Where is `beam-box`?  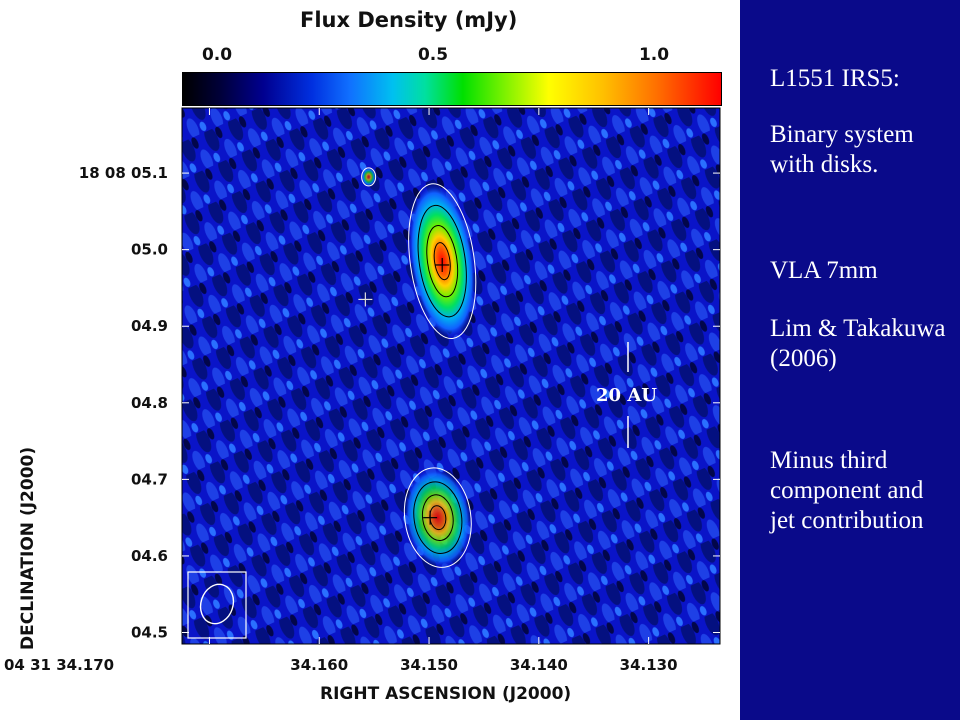
beam-box is located at coordinates (217, 605).